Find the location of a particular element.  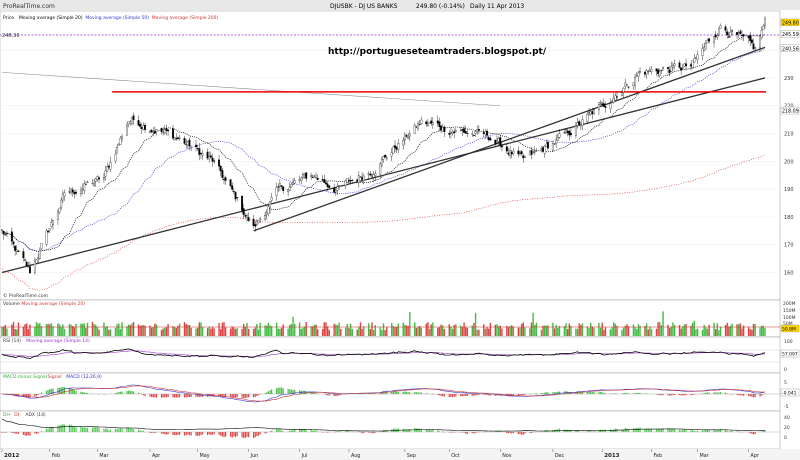

price-badge-label: 245.59 is located at coordinates (790, 35).